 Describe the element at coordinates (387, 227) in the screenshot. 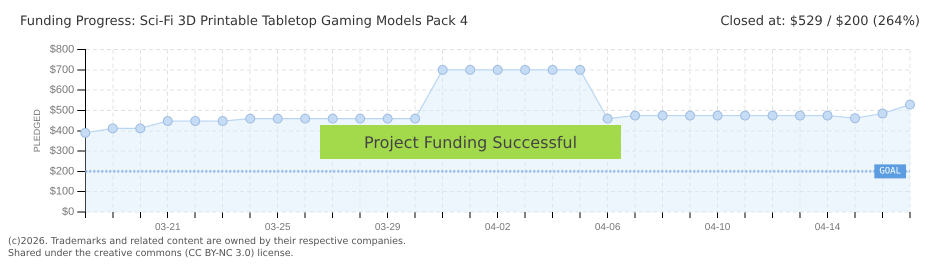

I see `x-tick-label: 03-29` at that location.